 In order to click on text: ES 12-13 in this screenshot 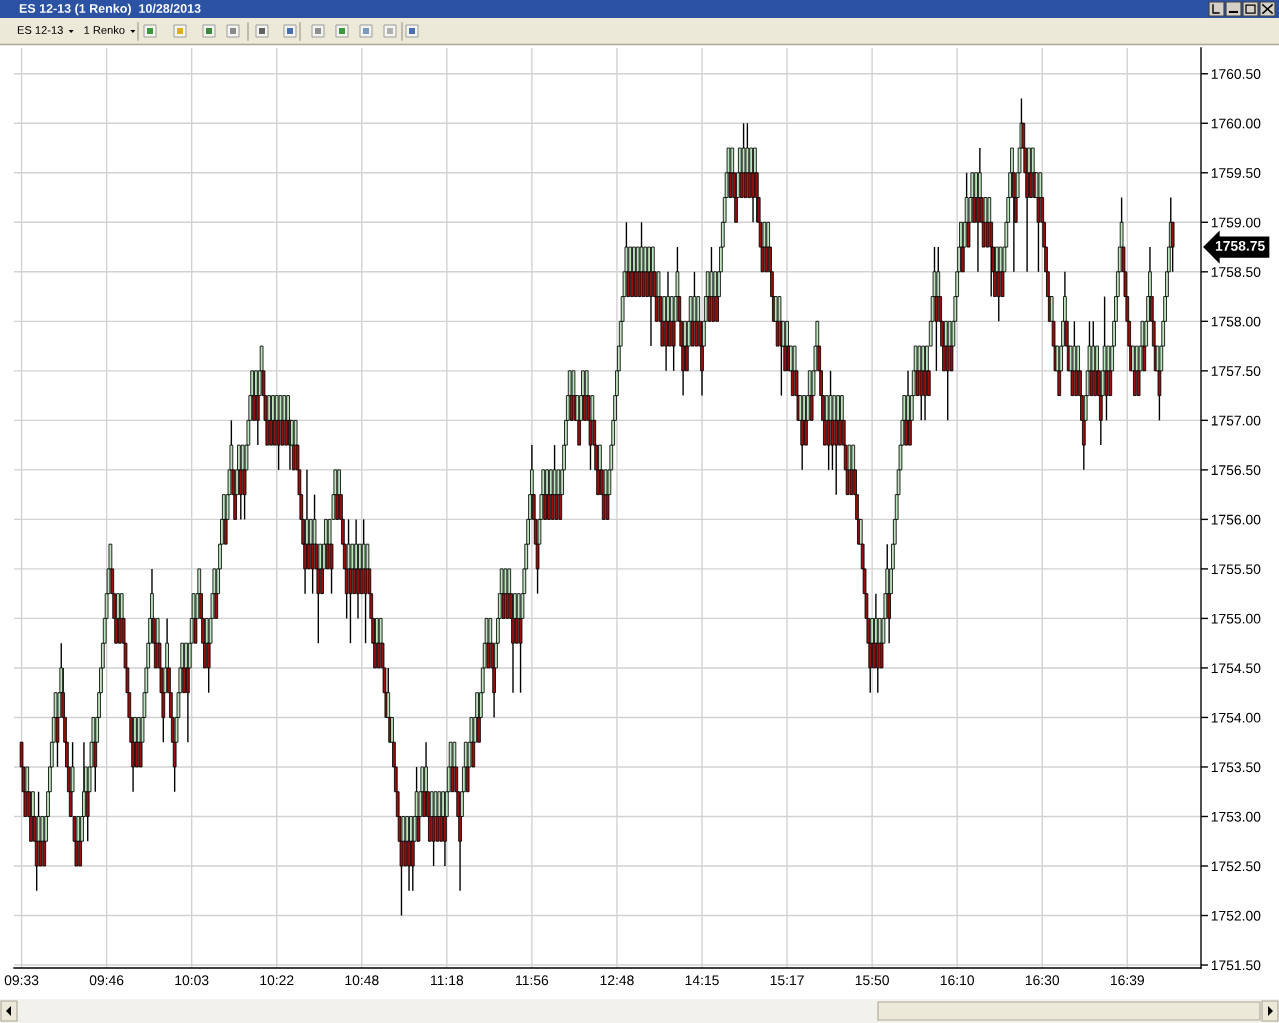, I will do `click(40, 30)`.